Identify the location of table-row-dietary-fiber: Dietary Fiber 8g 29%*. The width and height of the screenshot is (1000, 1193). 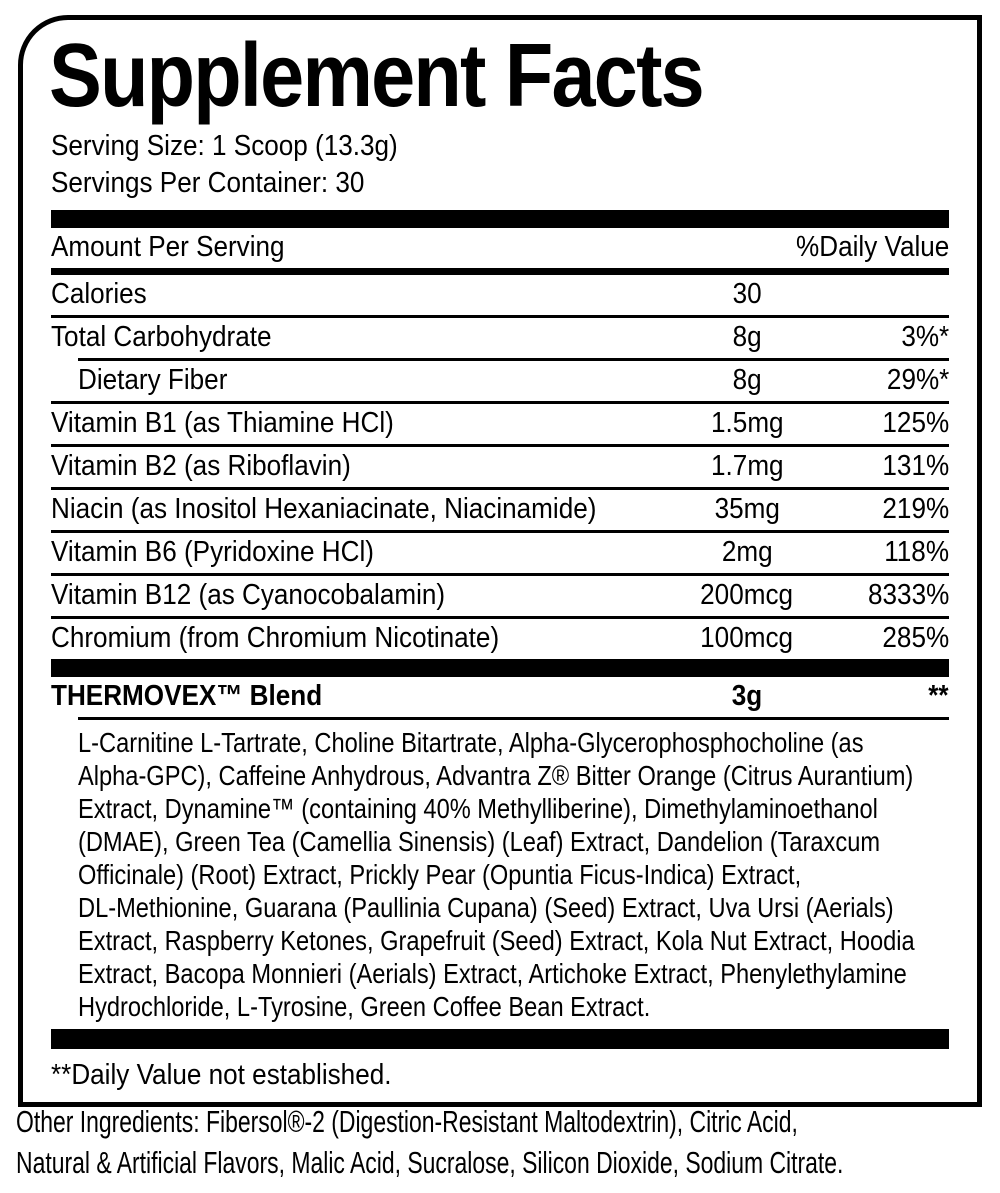
(500, 381).